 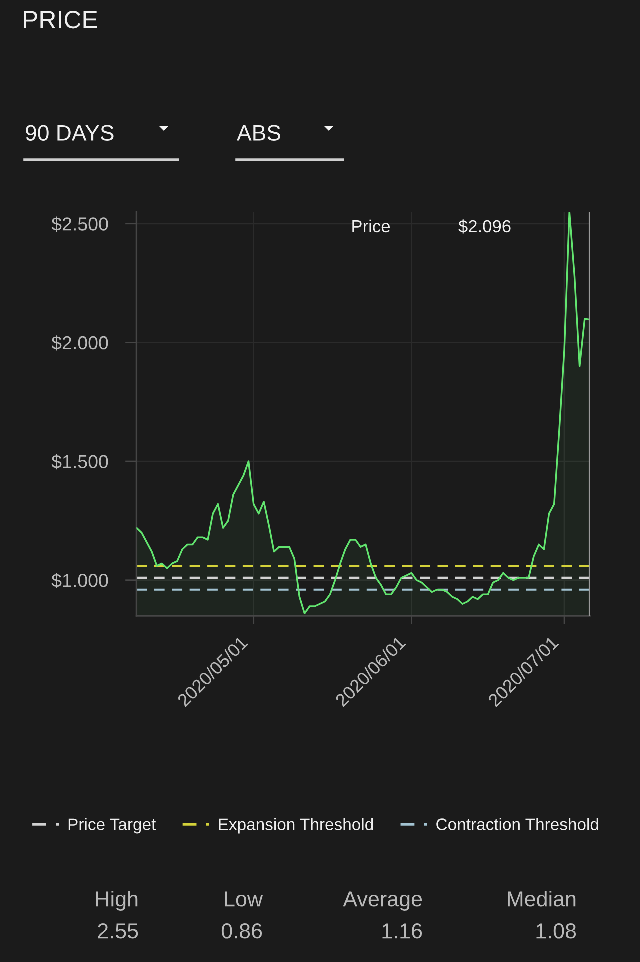 I want to click on text: 1.16, so click(x=402, y=931).